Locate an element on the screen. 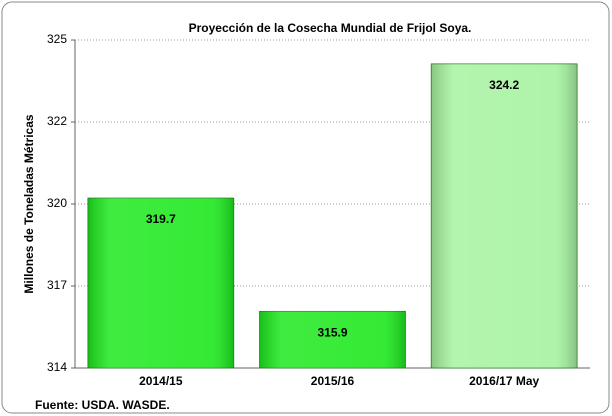  y-tick-label: 314 is located at coordinates (57, 367).